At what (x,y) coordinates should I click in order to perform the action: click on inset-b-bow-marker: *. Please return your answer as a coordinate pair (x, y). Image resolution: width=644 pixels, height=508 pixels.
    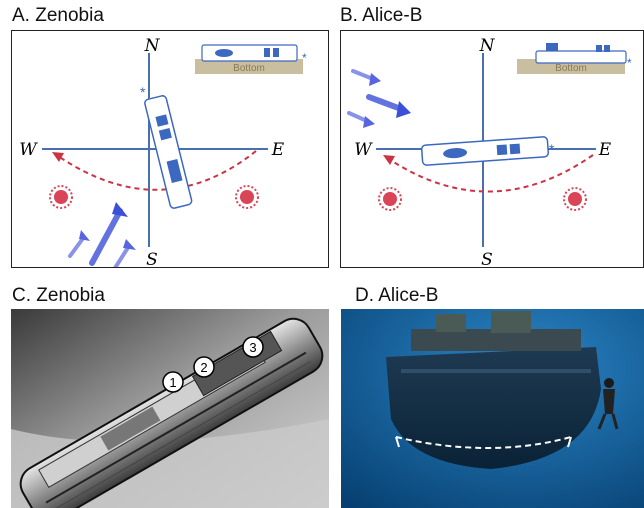
    Looking at the image, I should click on (629, 63).